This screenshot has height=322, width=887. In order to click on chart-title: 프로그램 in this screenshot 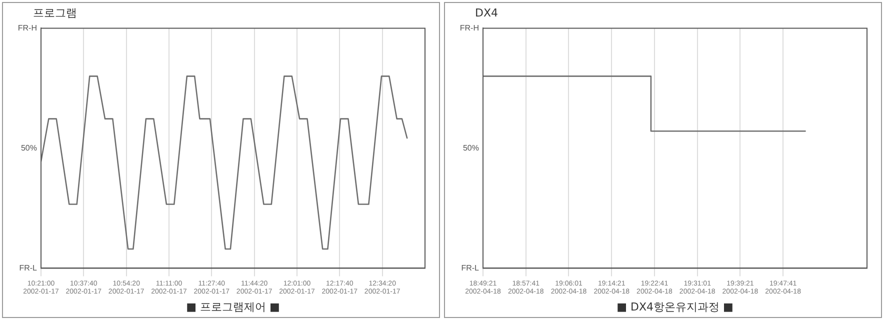, I will do `click(55, 13)`.